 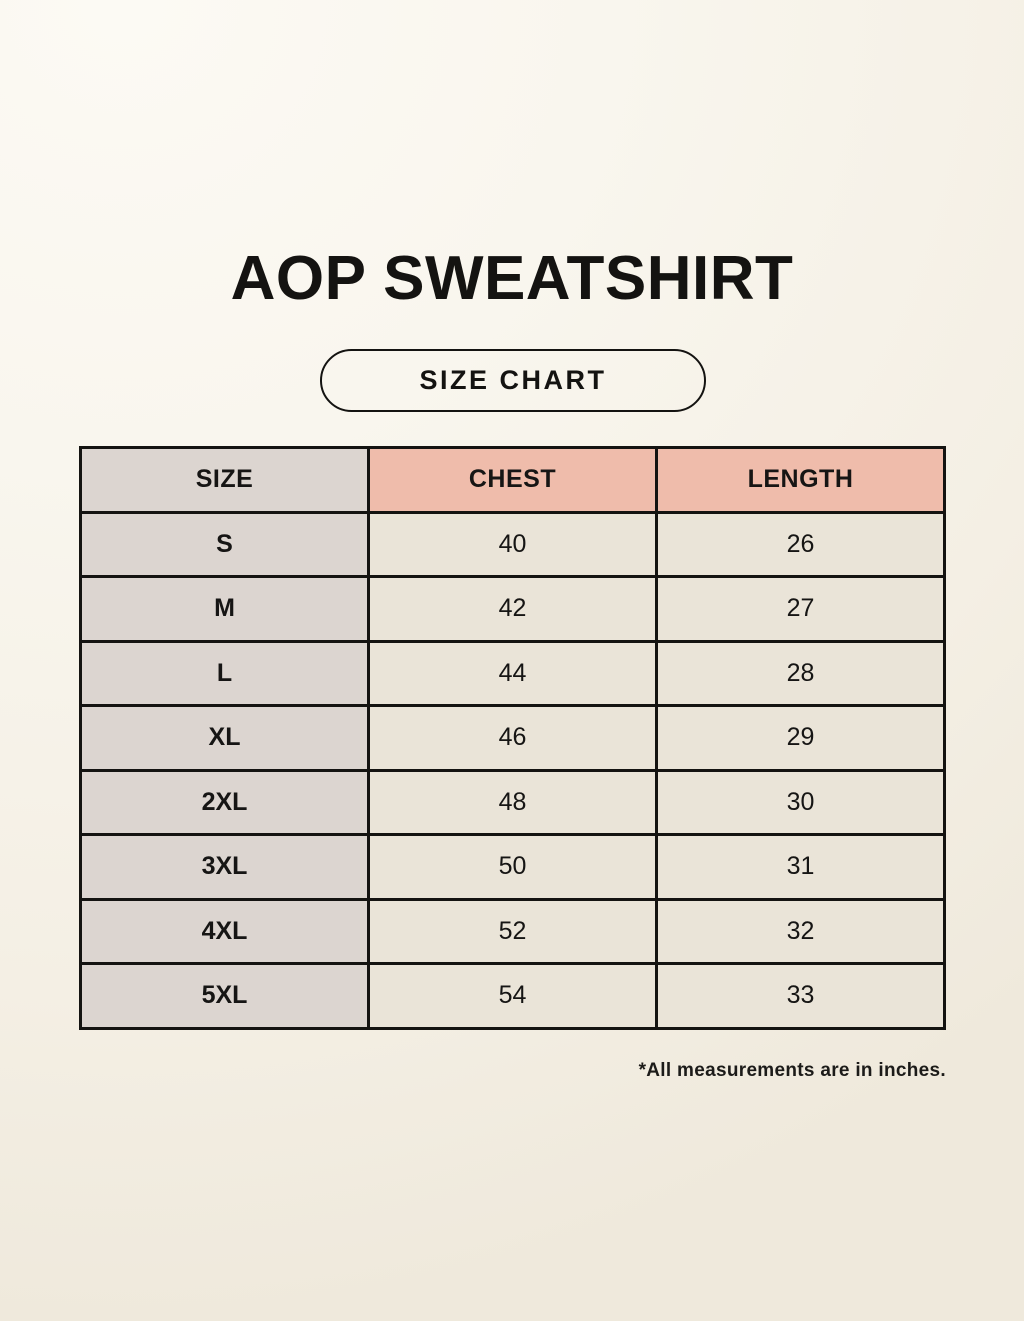 I want to click on length-value: 28, so click(x=800, y=673).